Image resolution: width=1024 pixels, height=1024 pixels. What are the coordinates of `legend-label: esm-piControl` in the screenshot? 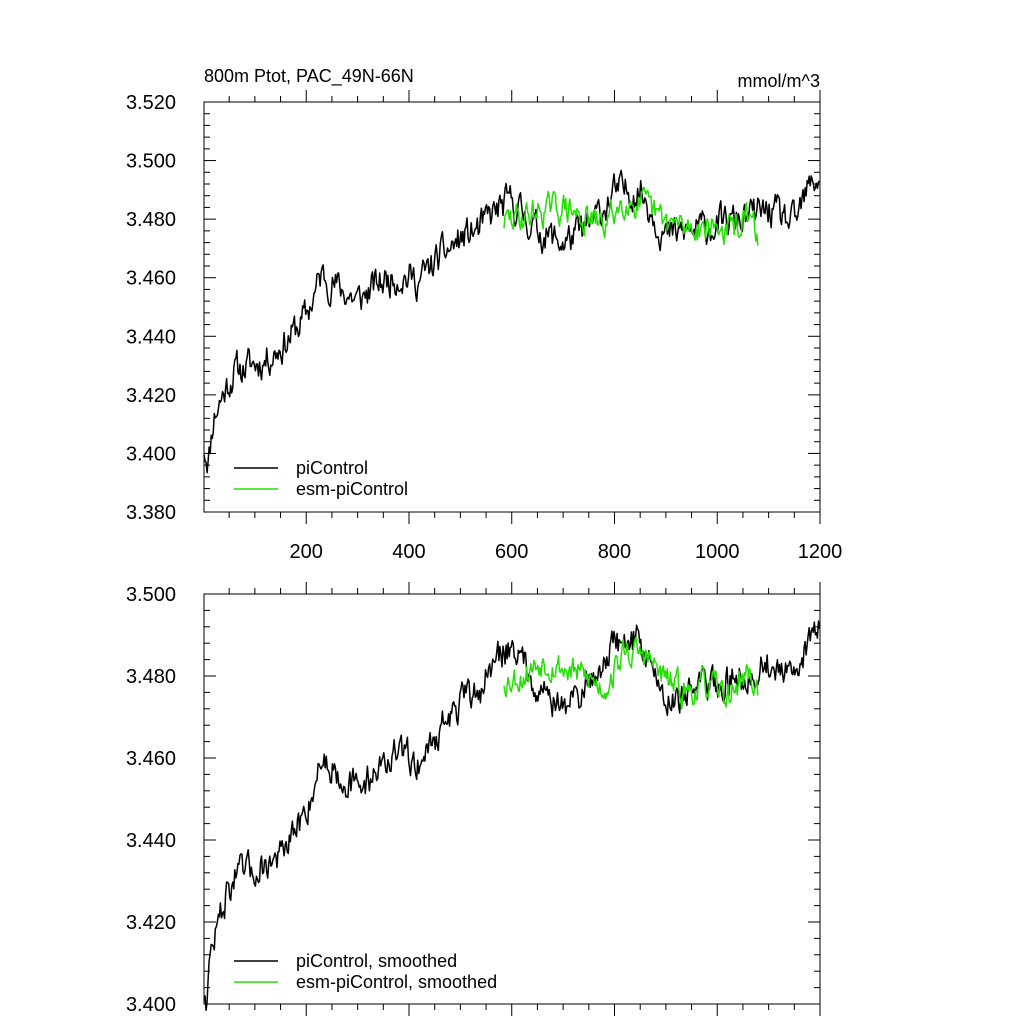 It's located at (352, 489).